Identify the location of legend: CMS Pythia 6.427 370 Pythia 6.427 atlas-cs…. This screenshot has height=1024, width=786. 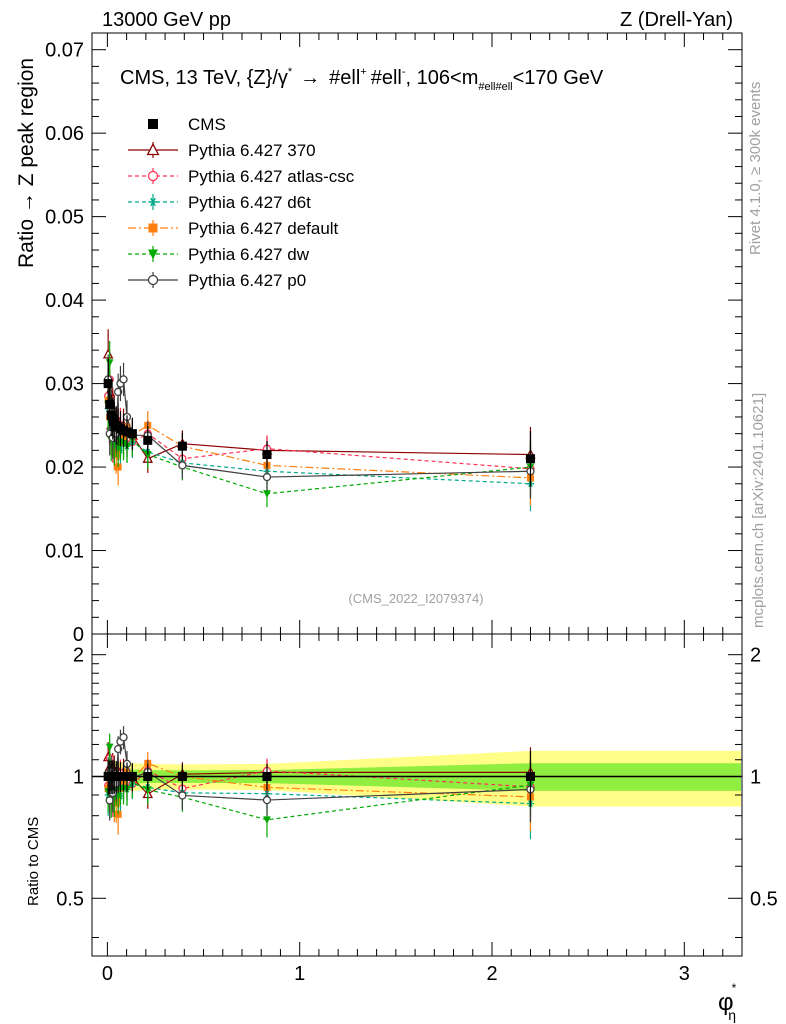
(241, 202).